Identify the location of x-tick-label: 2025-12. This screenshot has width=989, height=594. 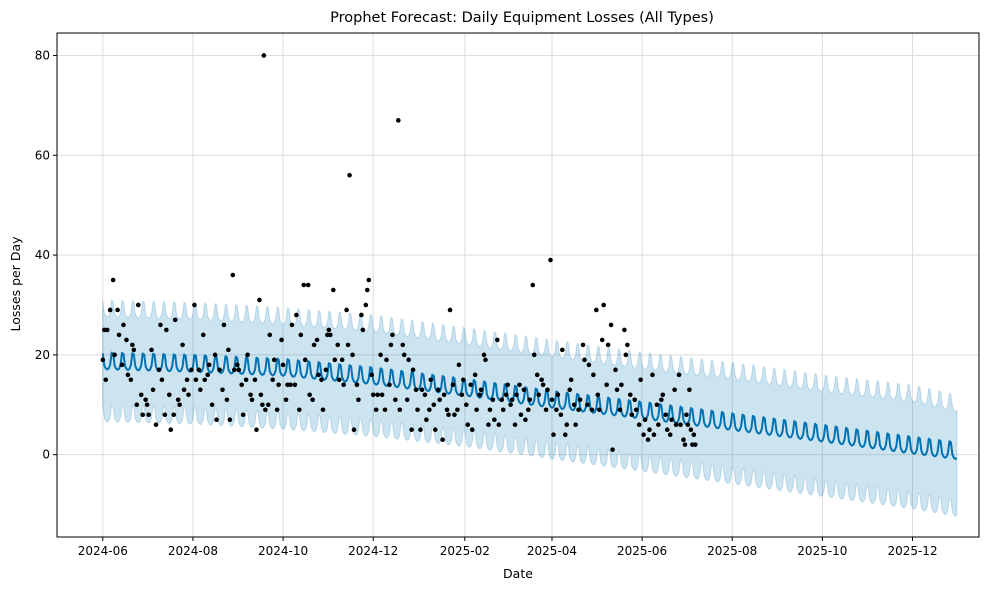
(912, 551).